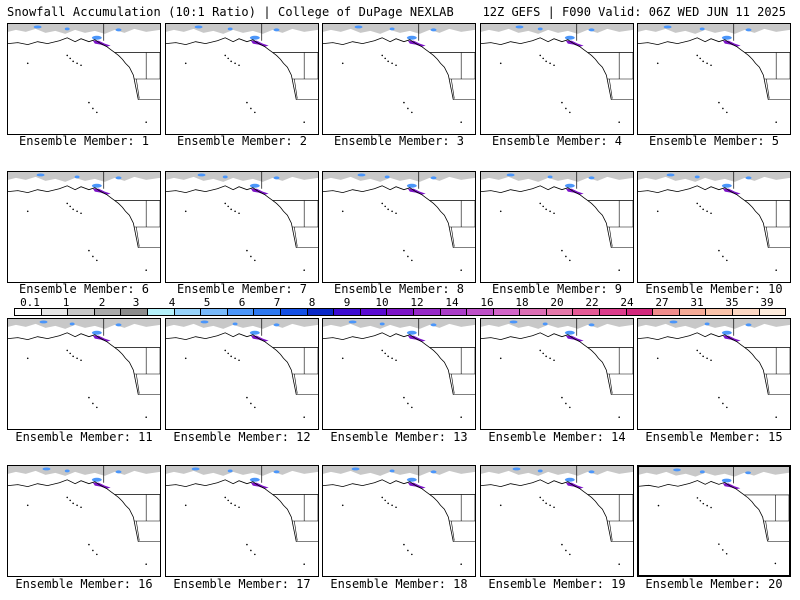 This screenshot has width=800, height=600. What do you see at coordinates (557, 437) in the screenshot?
I see `ensemble-member-label: Ensemble Member: 14` at bounding box center [557, 437].